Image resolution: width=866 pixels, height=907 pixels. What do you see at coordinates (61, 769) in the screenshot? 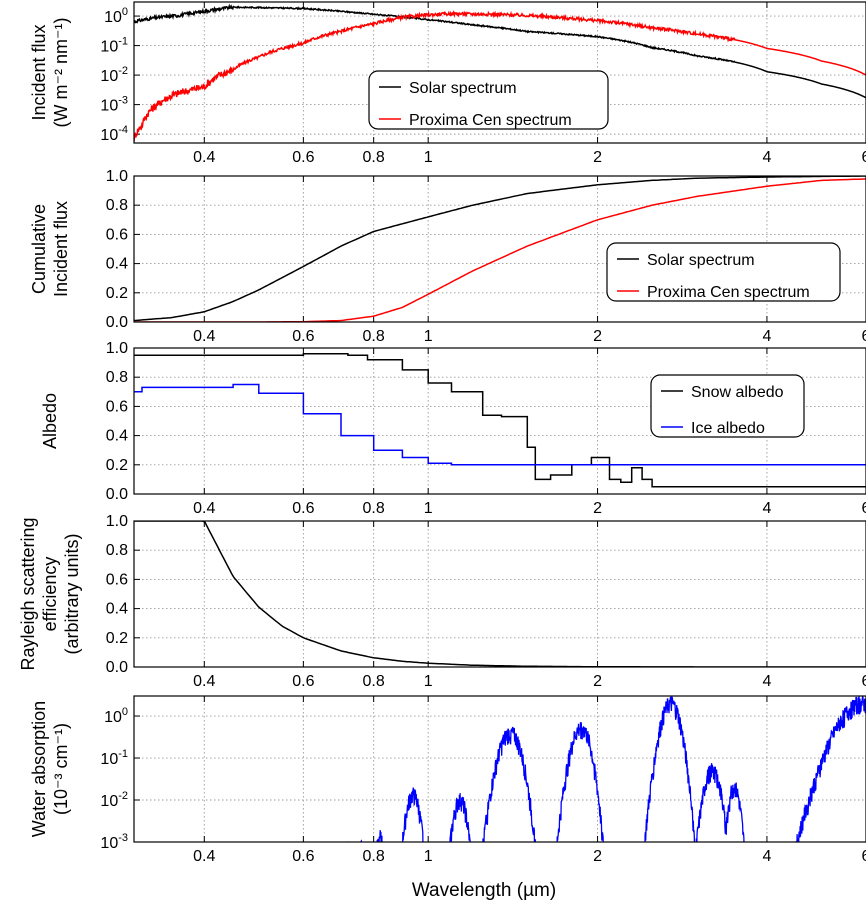
I see `y-axis-label: (10⁻³ cm⁻¹)` at bounding box center [61, 769].